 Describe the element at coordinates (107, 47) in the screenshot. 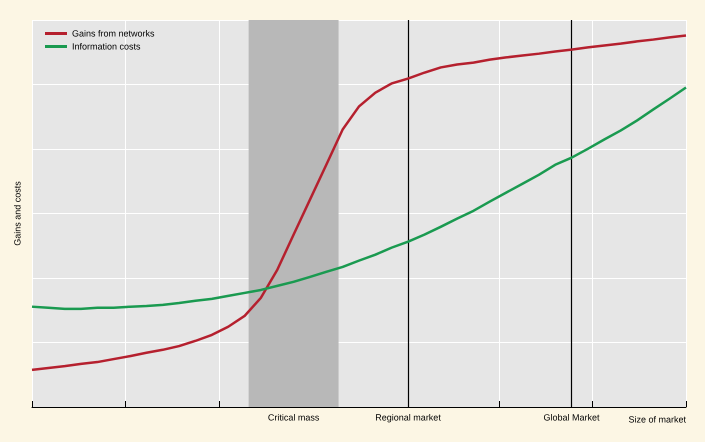

I see `legend-label: Information costs` at that location.